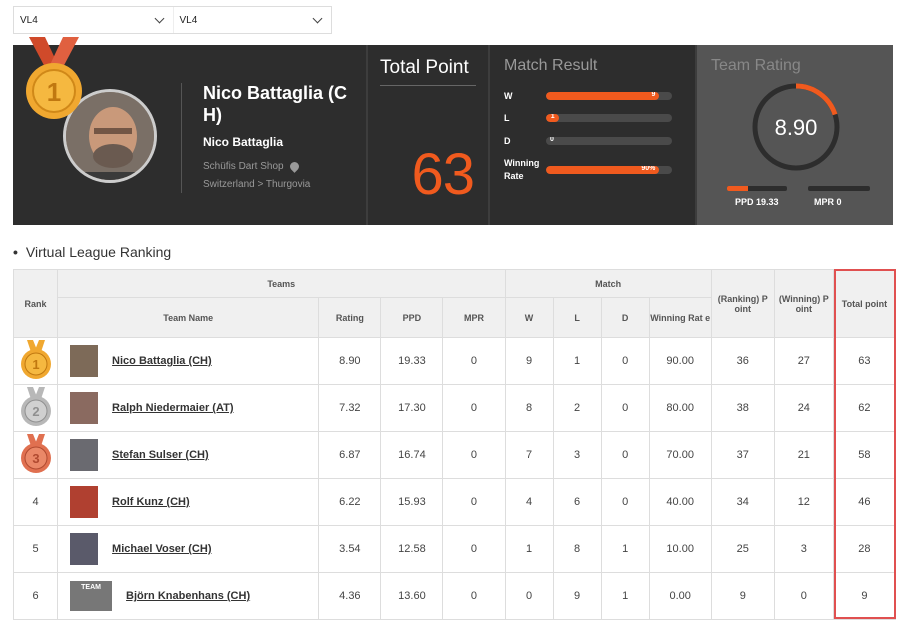 This screenshot has height=629, width=910. Describe the element at coordinates (757, 202) in the screenshot. I see `ppd-label: PPD 19.33` at that location.